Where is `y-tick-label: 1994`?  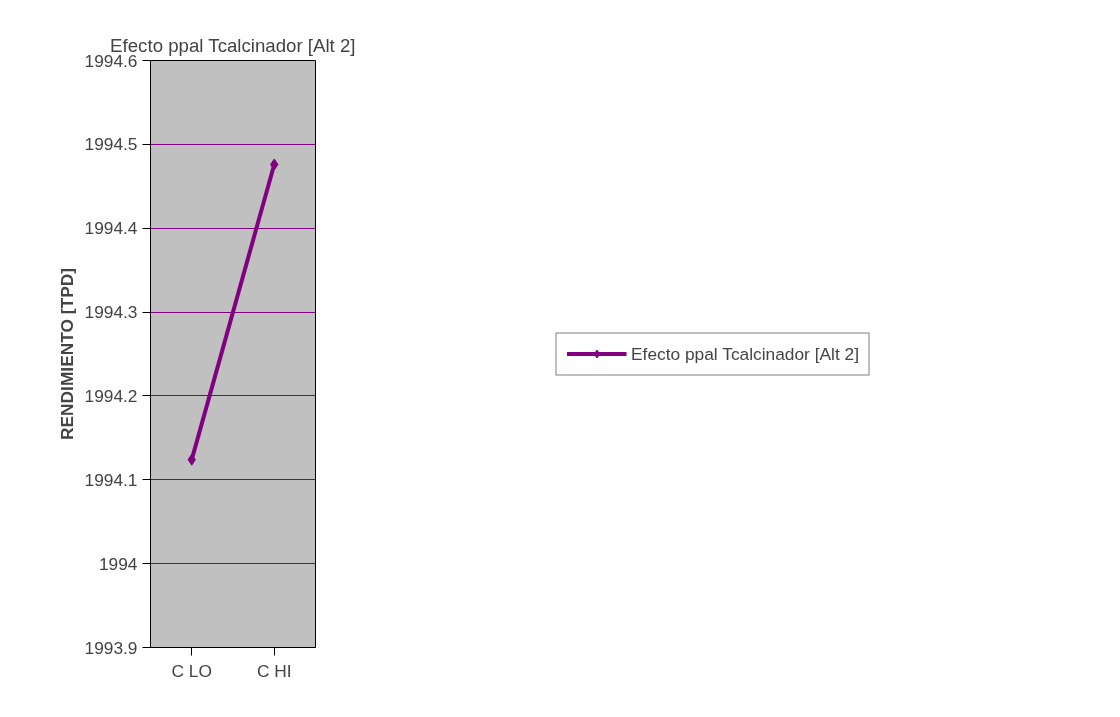
y-tick-label: 1994 is located at coordinates (118, 563).